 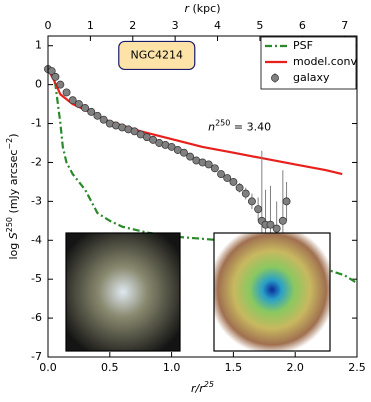 I want to click on x-axis-label-part: r/r, so click(x=198, y=388).